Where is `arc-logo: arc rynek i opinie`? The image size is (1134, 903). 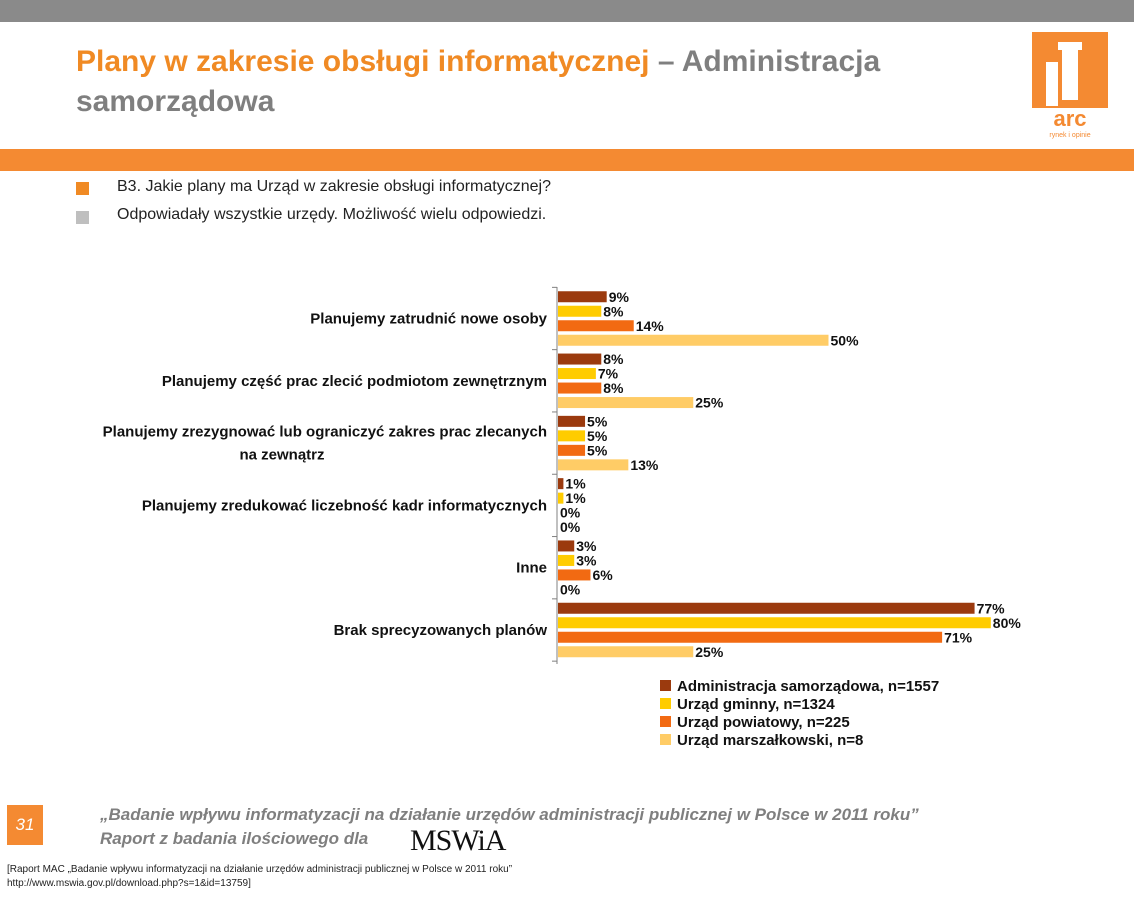 arc-logo: arc rynek i opinie is located at coordinates (1070, 85).